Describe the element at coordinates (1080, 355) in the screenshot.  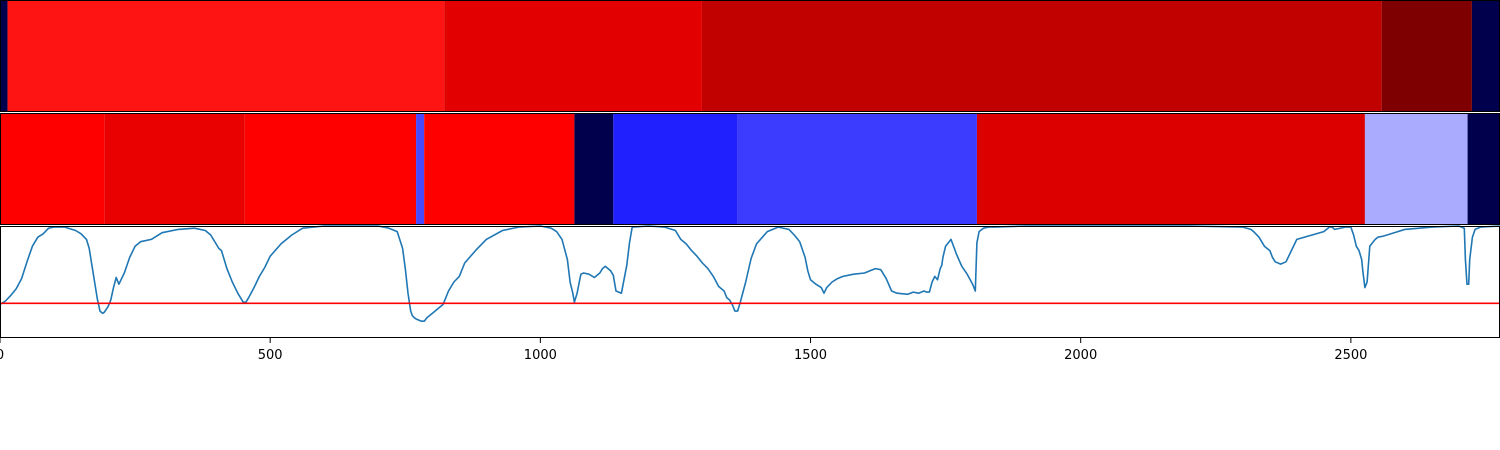
I see `x-tick-label-4: 2000` at that location.